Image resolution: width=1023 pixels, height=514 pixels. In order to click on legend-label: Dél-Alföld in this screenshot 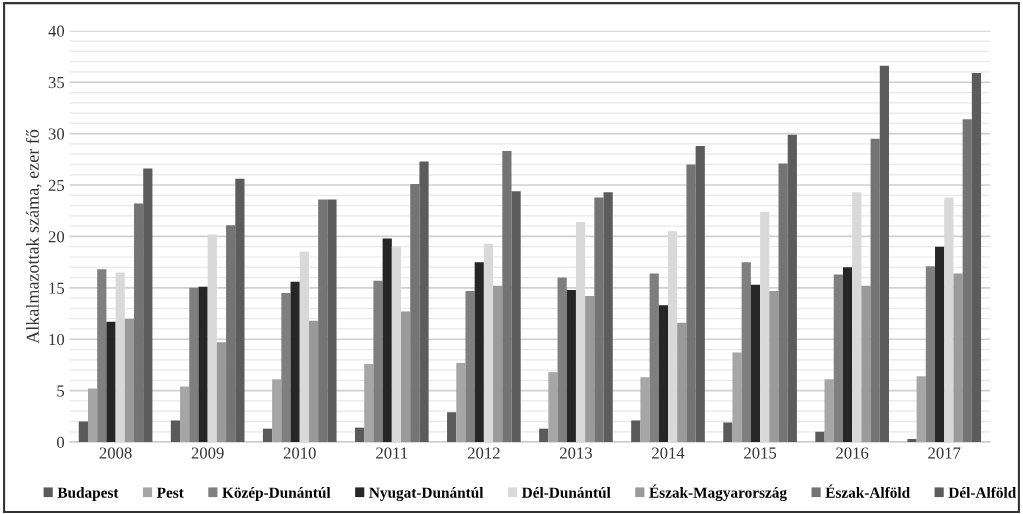, I will do `click(982, 492)`.